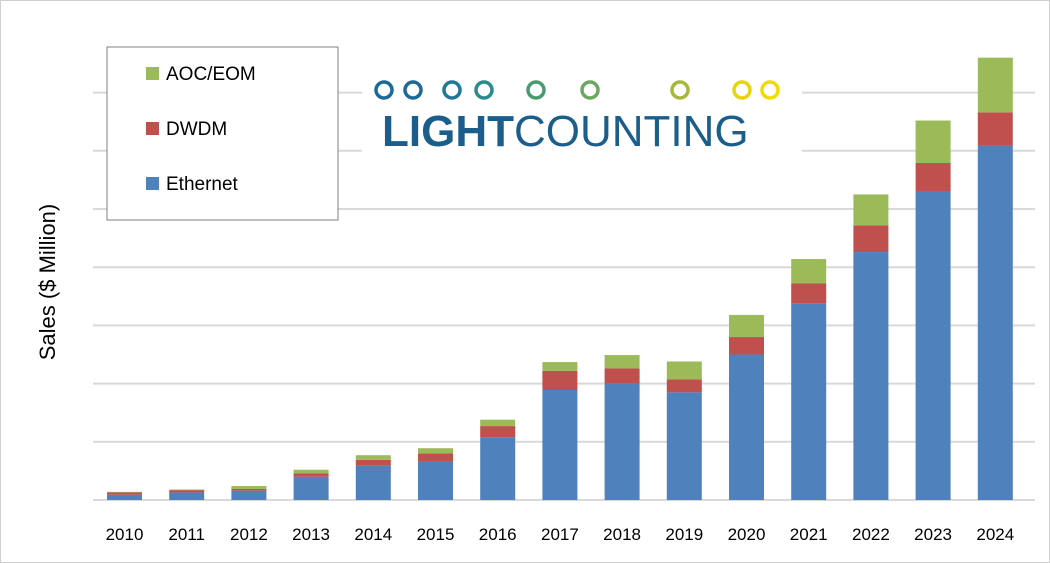 The width and height of the screenshot is (1050, 563). I want to click on lightcounting-logo: LIGHTCOUNTING, so click(582, 114).